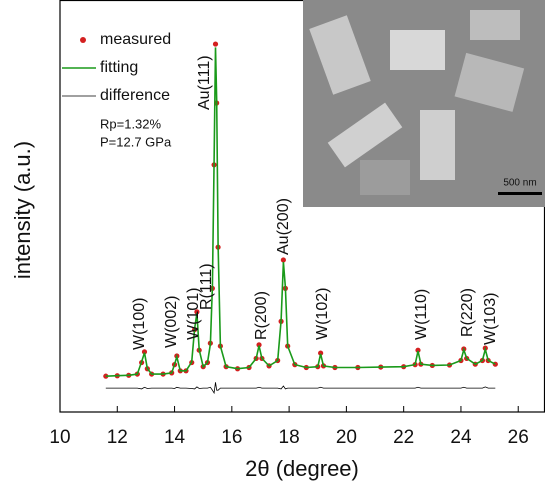  Describe the element at coordinates (83, 40) in the screenshot. I see `legend-marker` at that location.